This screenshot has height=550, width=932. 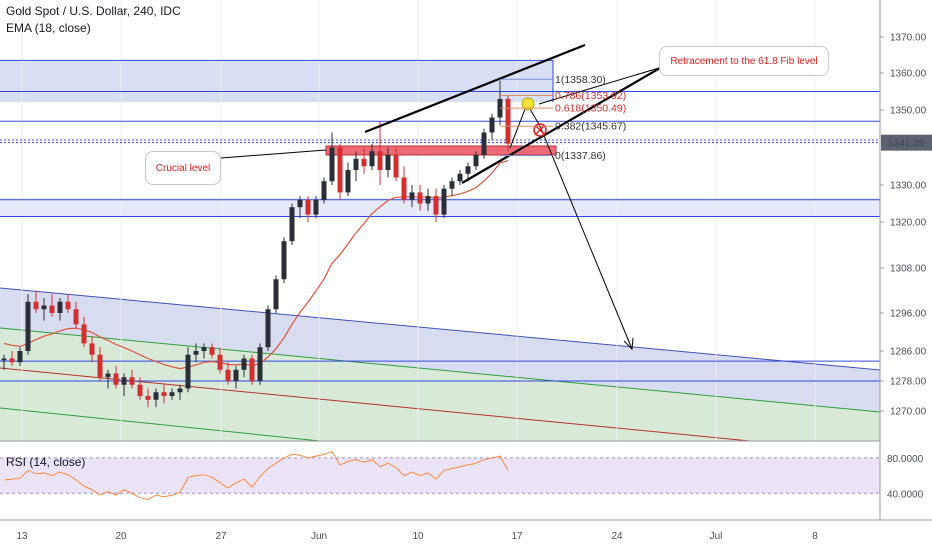 I want to click on reversal-marker, so click(x=540, y=130).